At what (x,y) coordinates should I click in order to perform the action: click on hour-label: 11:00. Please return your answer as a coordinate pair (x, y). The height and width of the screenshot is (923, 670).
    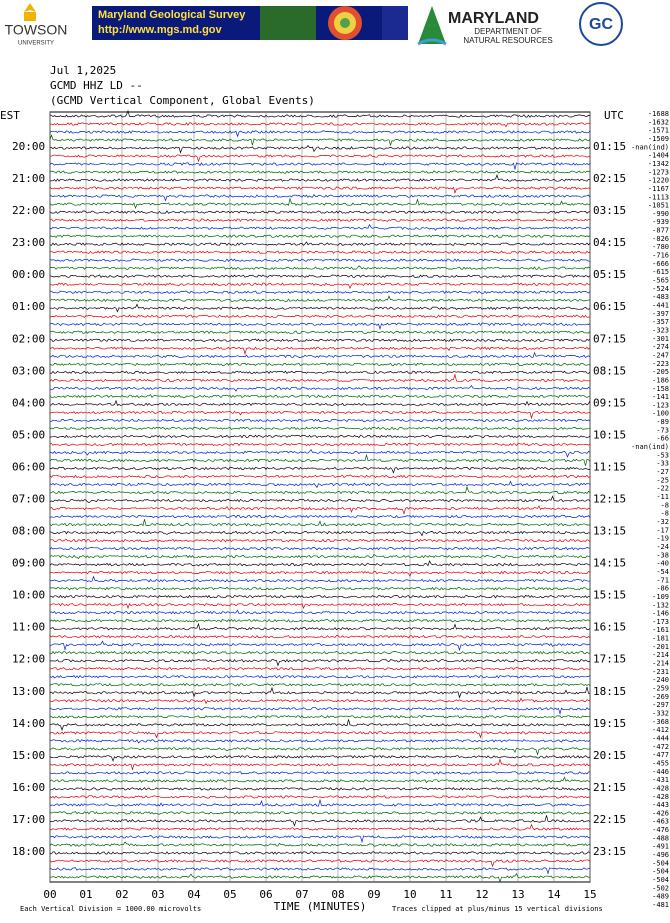
    Looking at the image, I should click on (28, 627).